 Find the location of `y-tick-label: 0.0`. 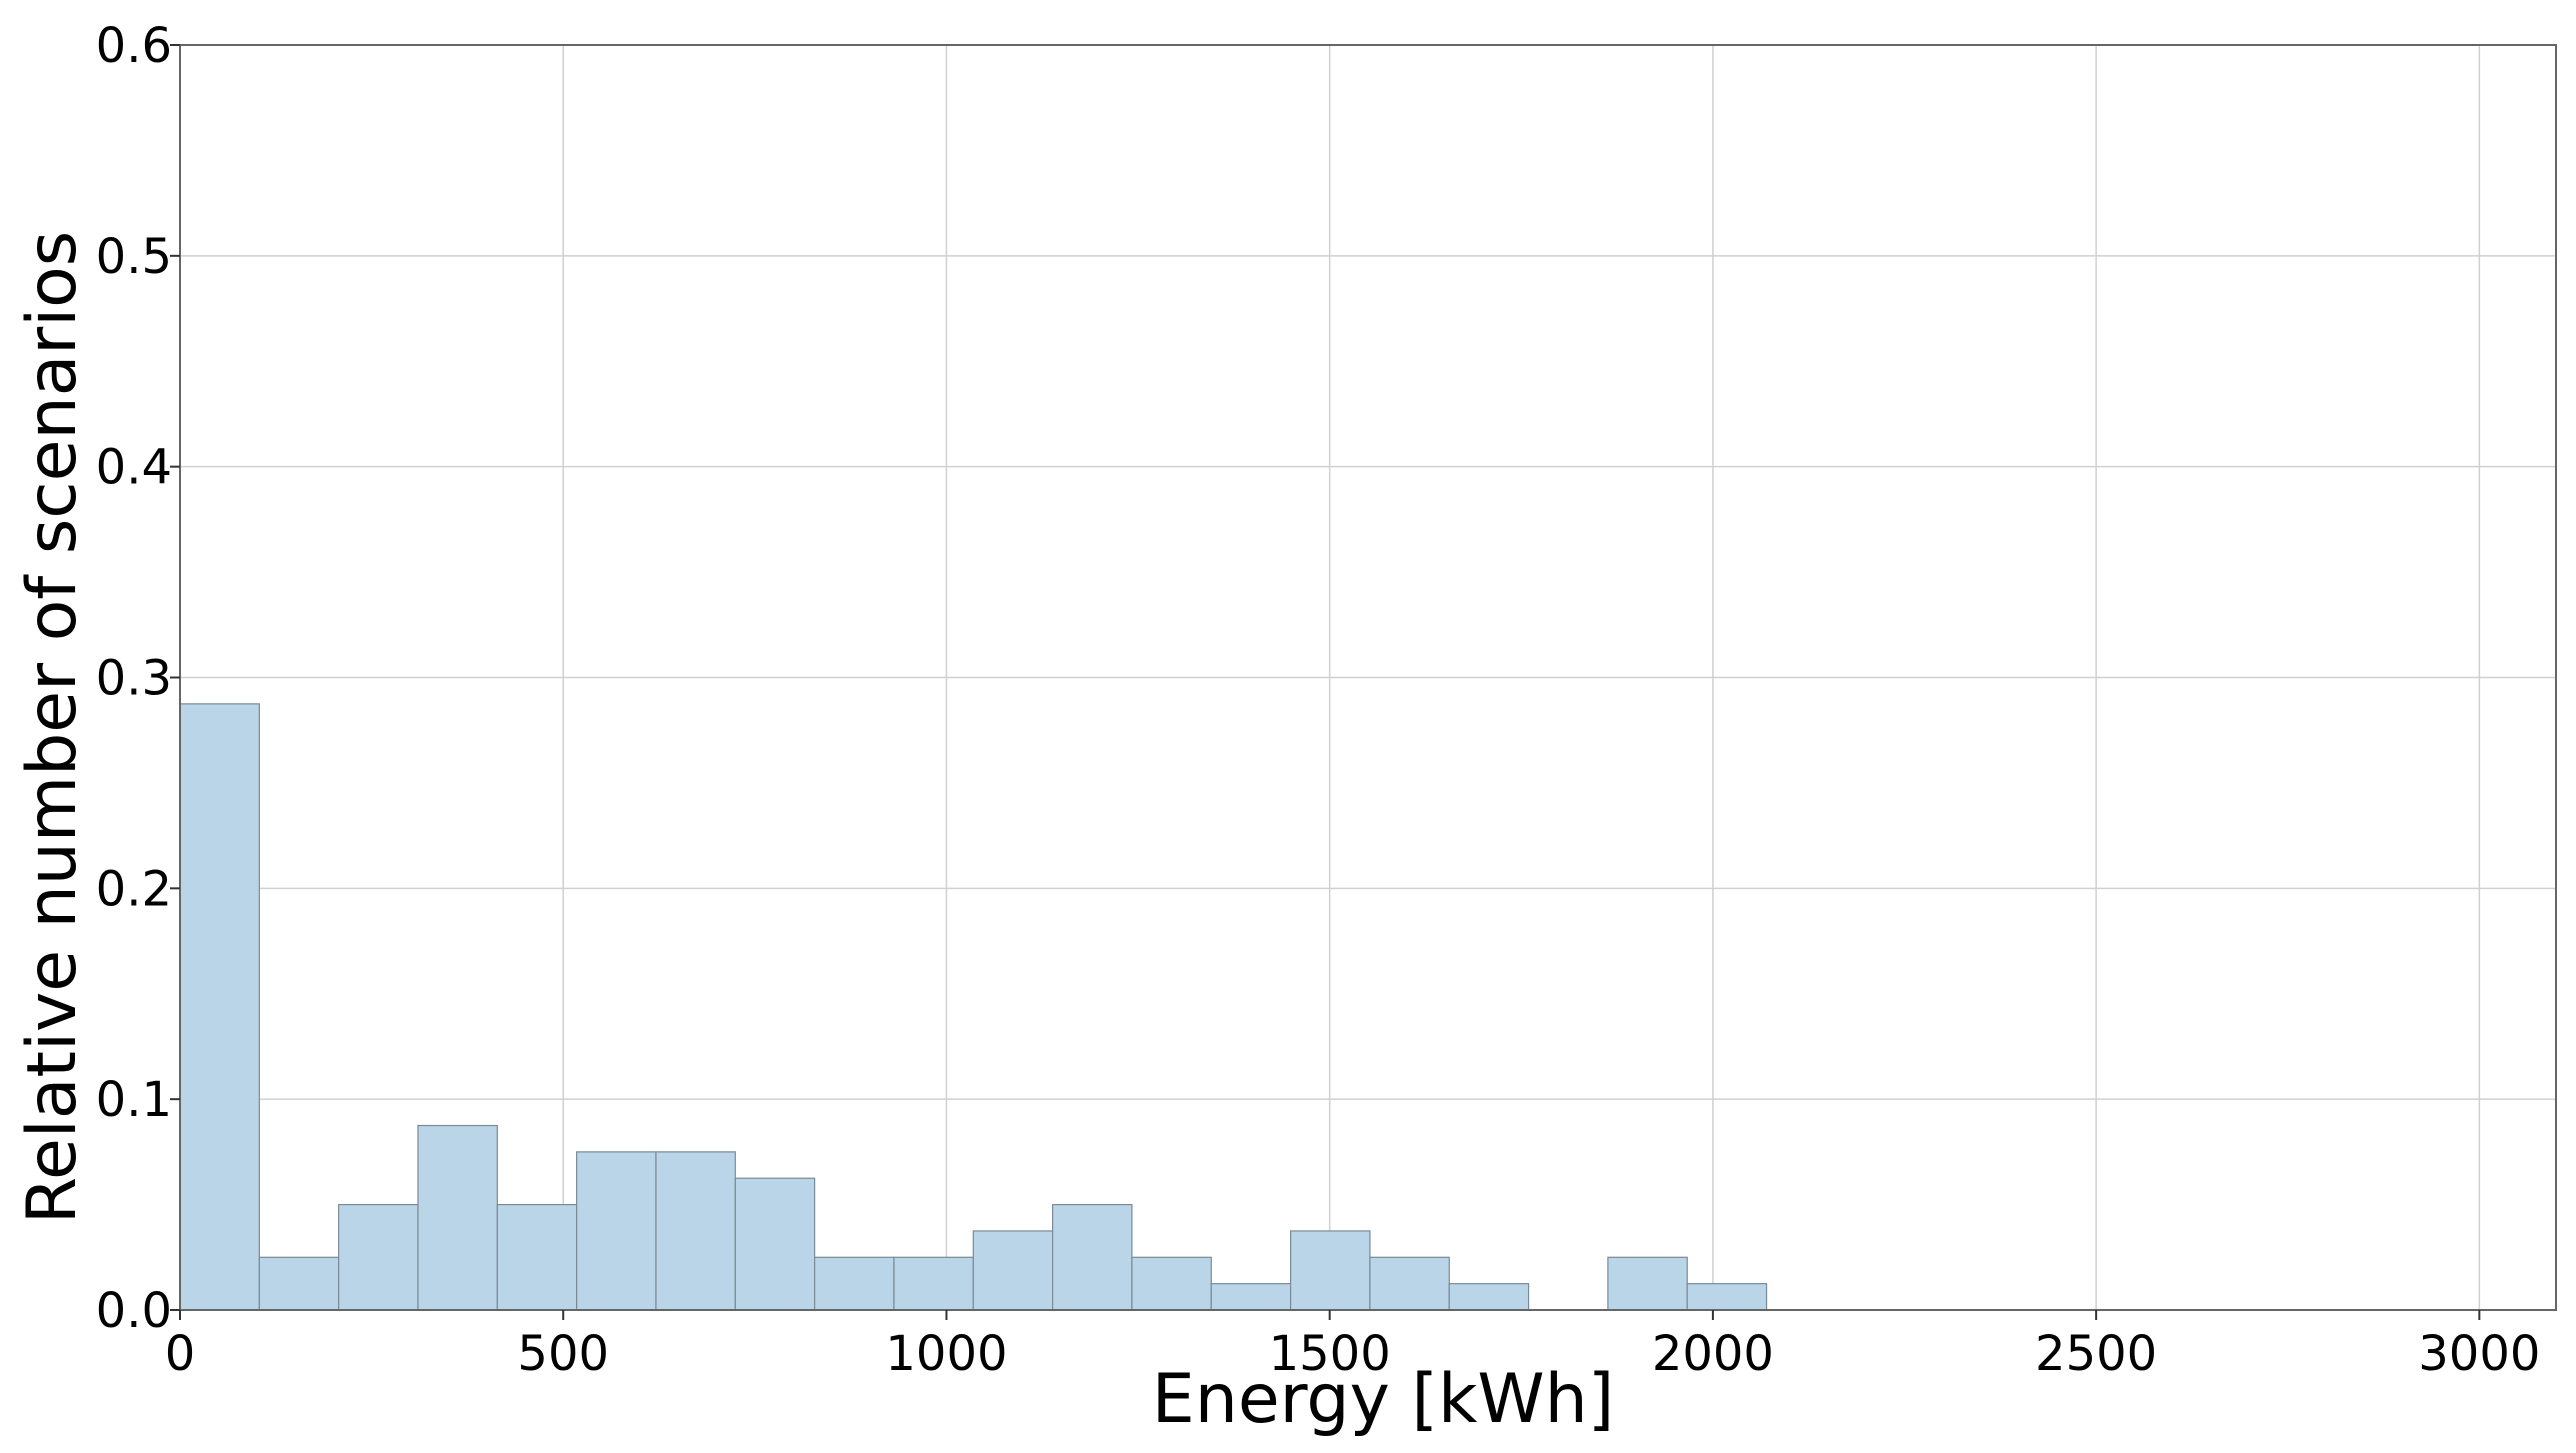

y-tick-label: 0.0 is located at coordinates (134, 1311).